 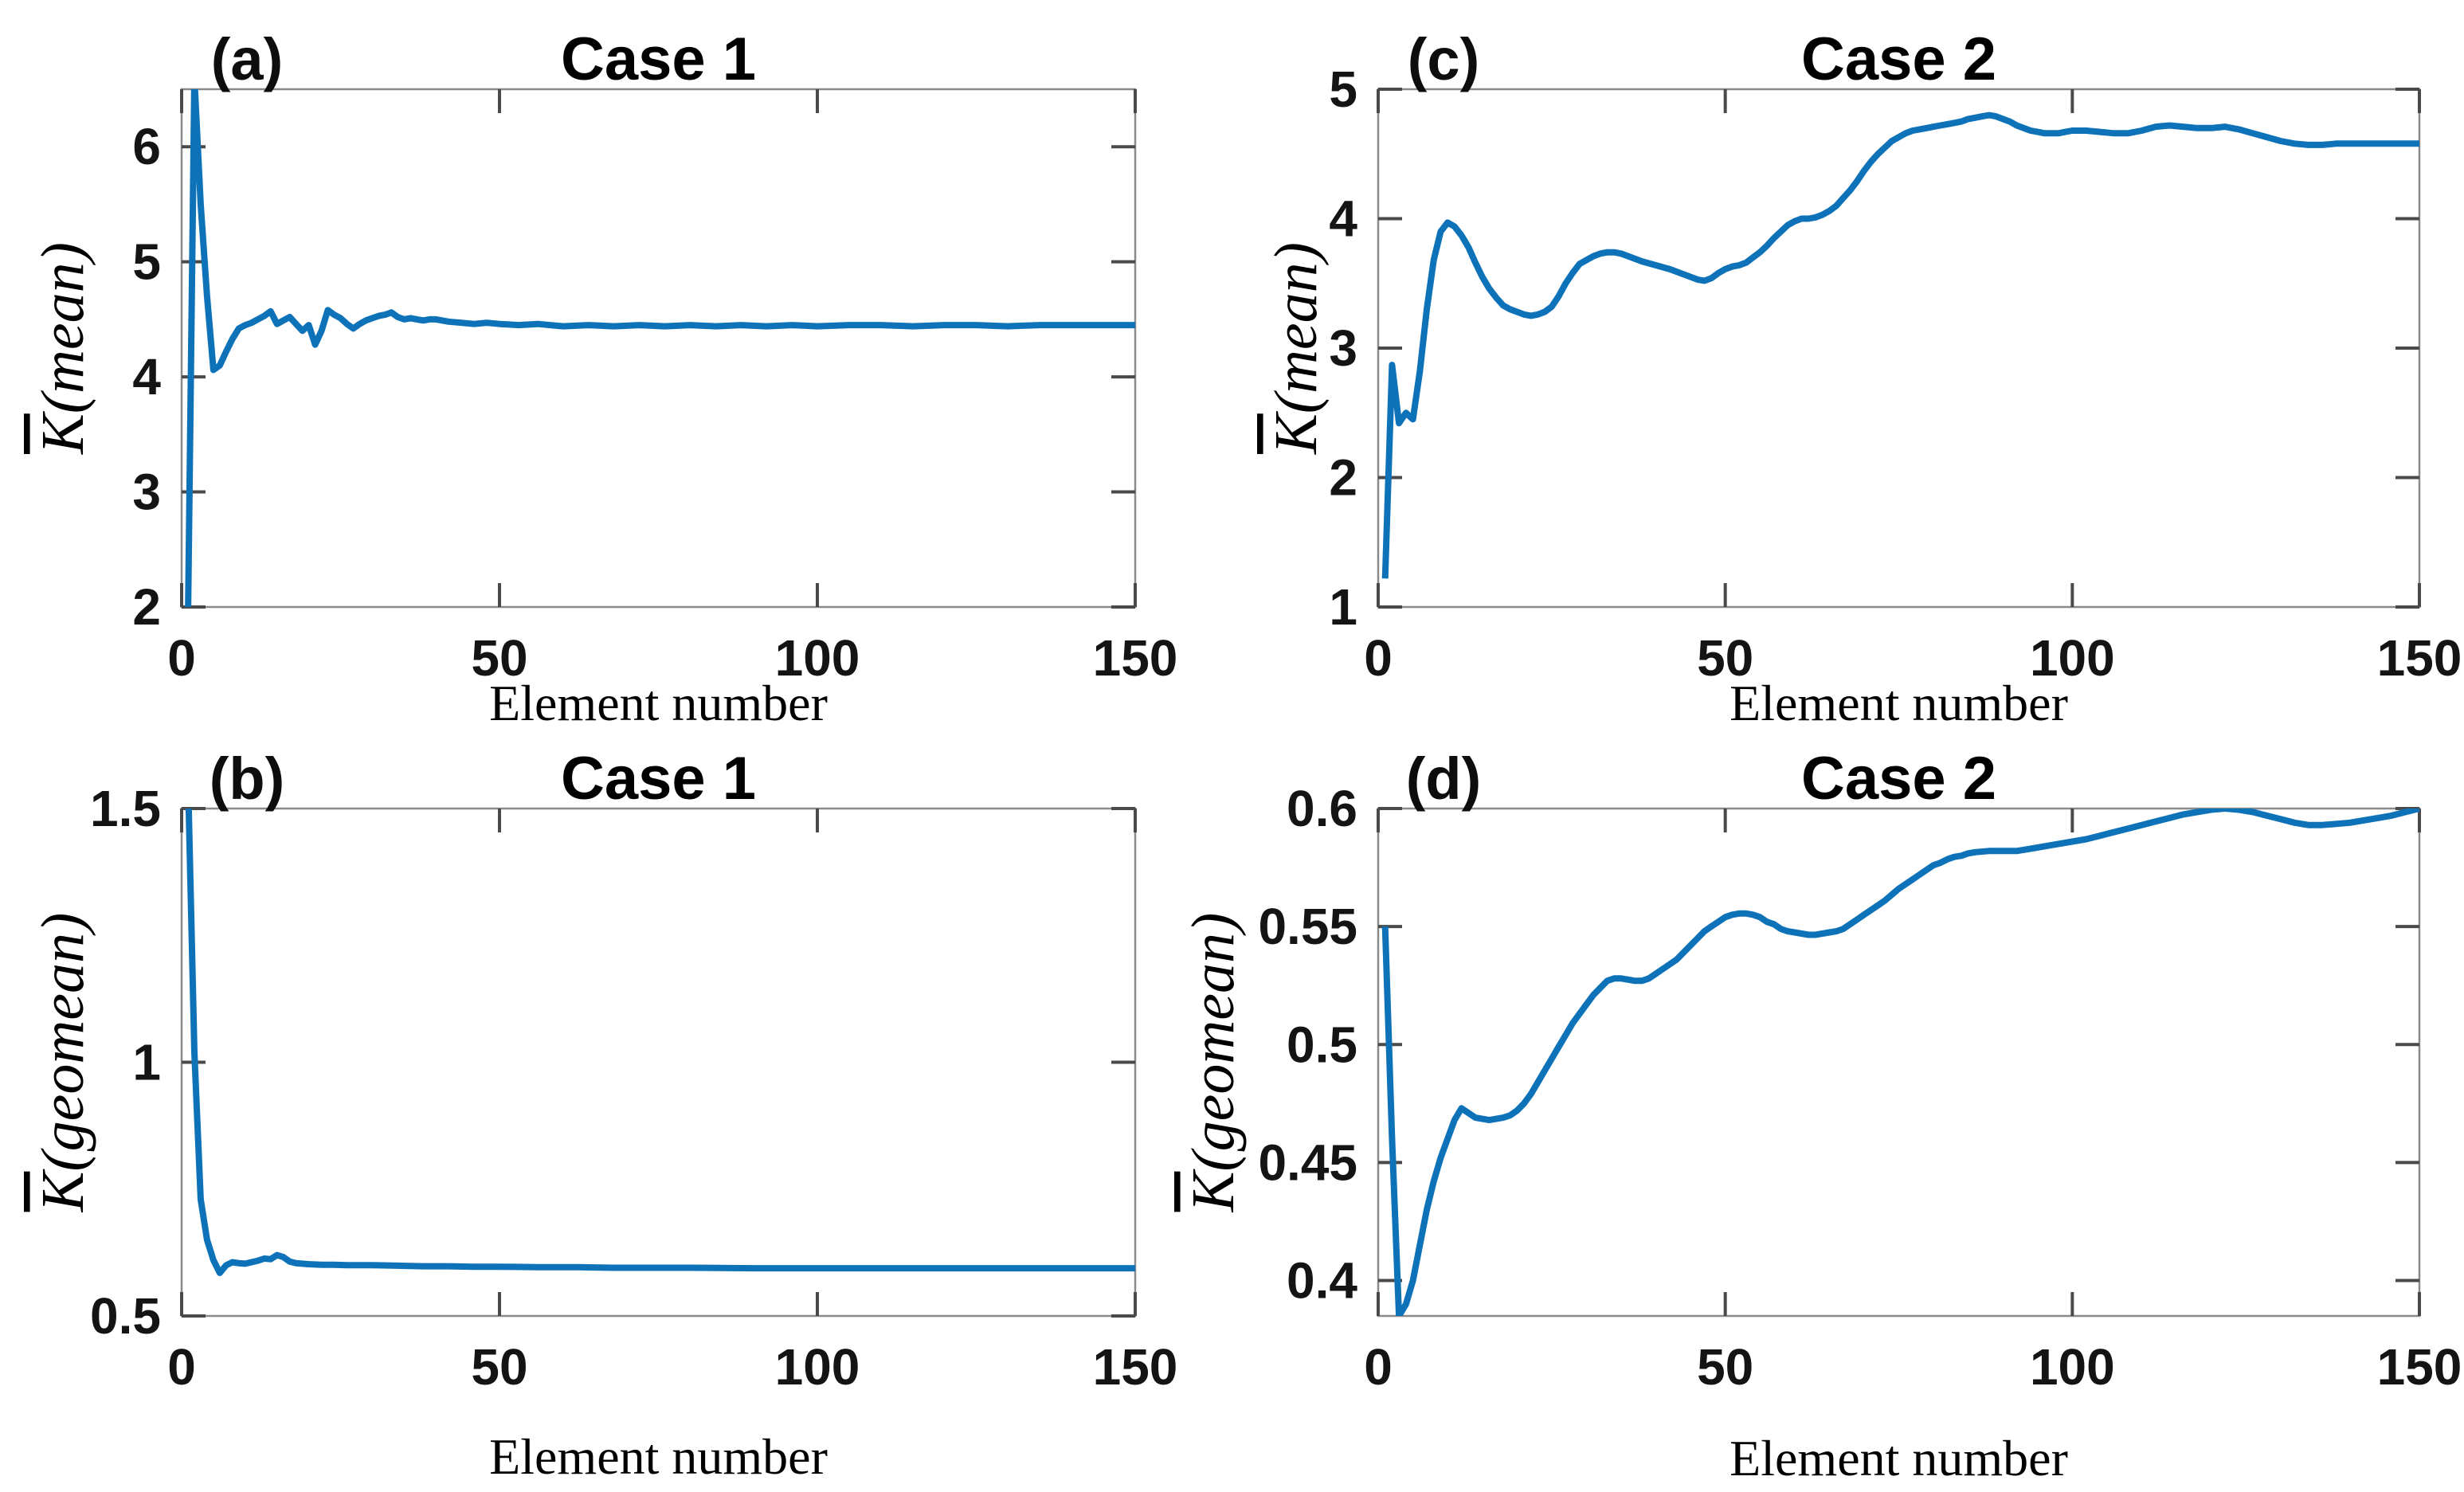 What do you see at coordinates (1322, 809) in the screenshot?
I see `y-tick-label: 0.6` at bounding box center [1322, 809].